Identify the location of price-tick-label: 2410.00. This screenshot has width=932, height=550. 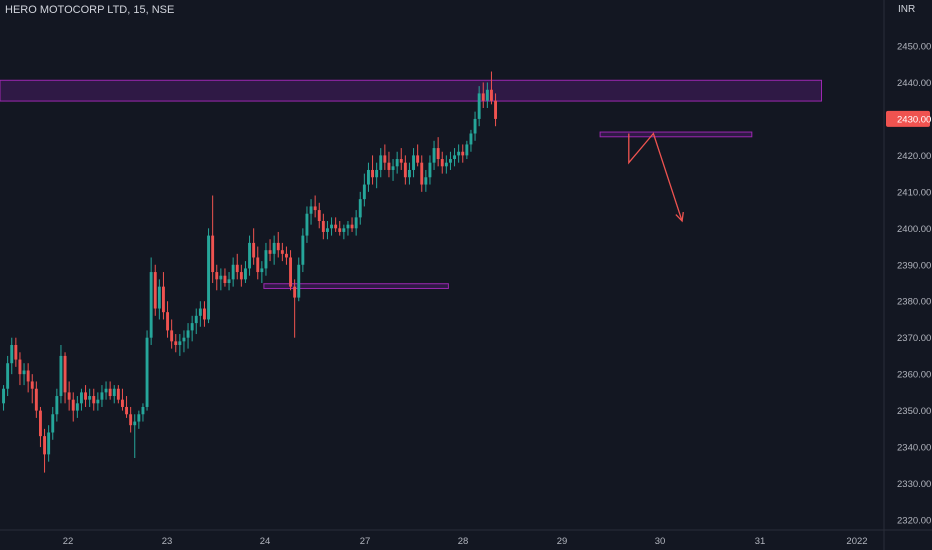
(914, 192).